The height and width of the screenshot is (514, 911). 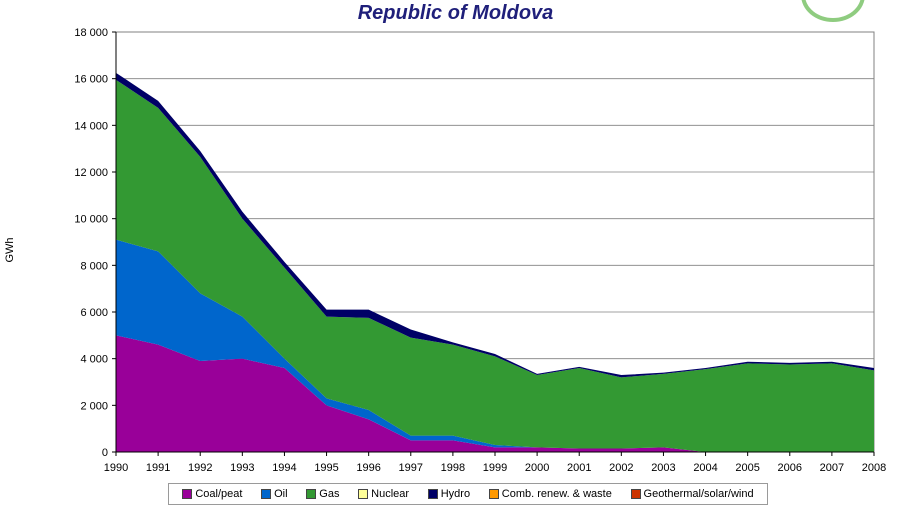 What do you see at coordinates (91, 80) in the screenshot?
I see `y-tick-label: 16 000` at bounding box center [91, 80].